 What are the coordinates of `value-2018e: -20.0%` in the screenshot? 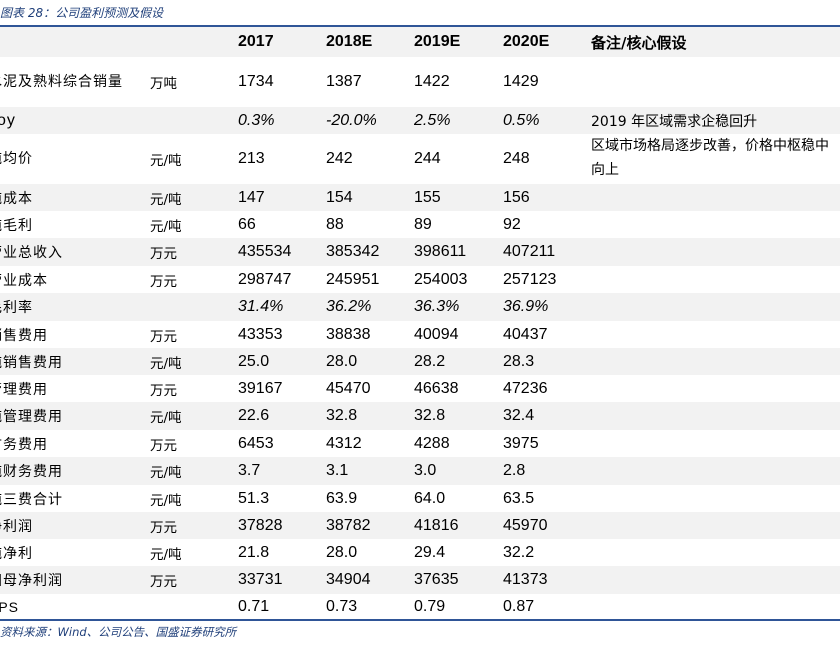 It's located at (351, 120).